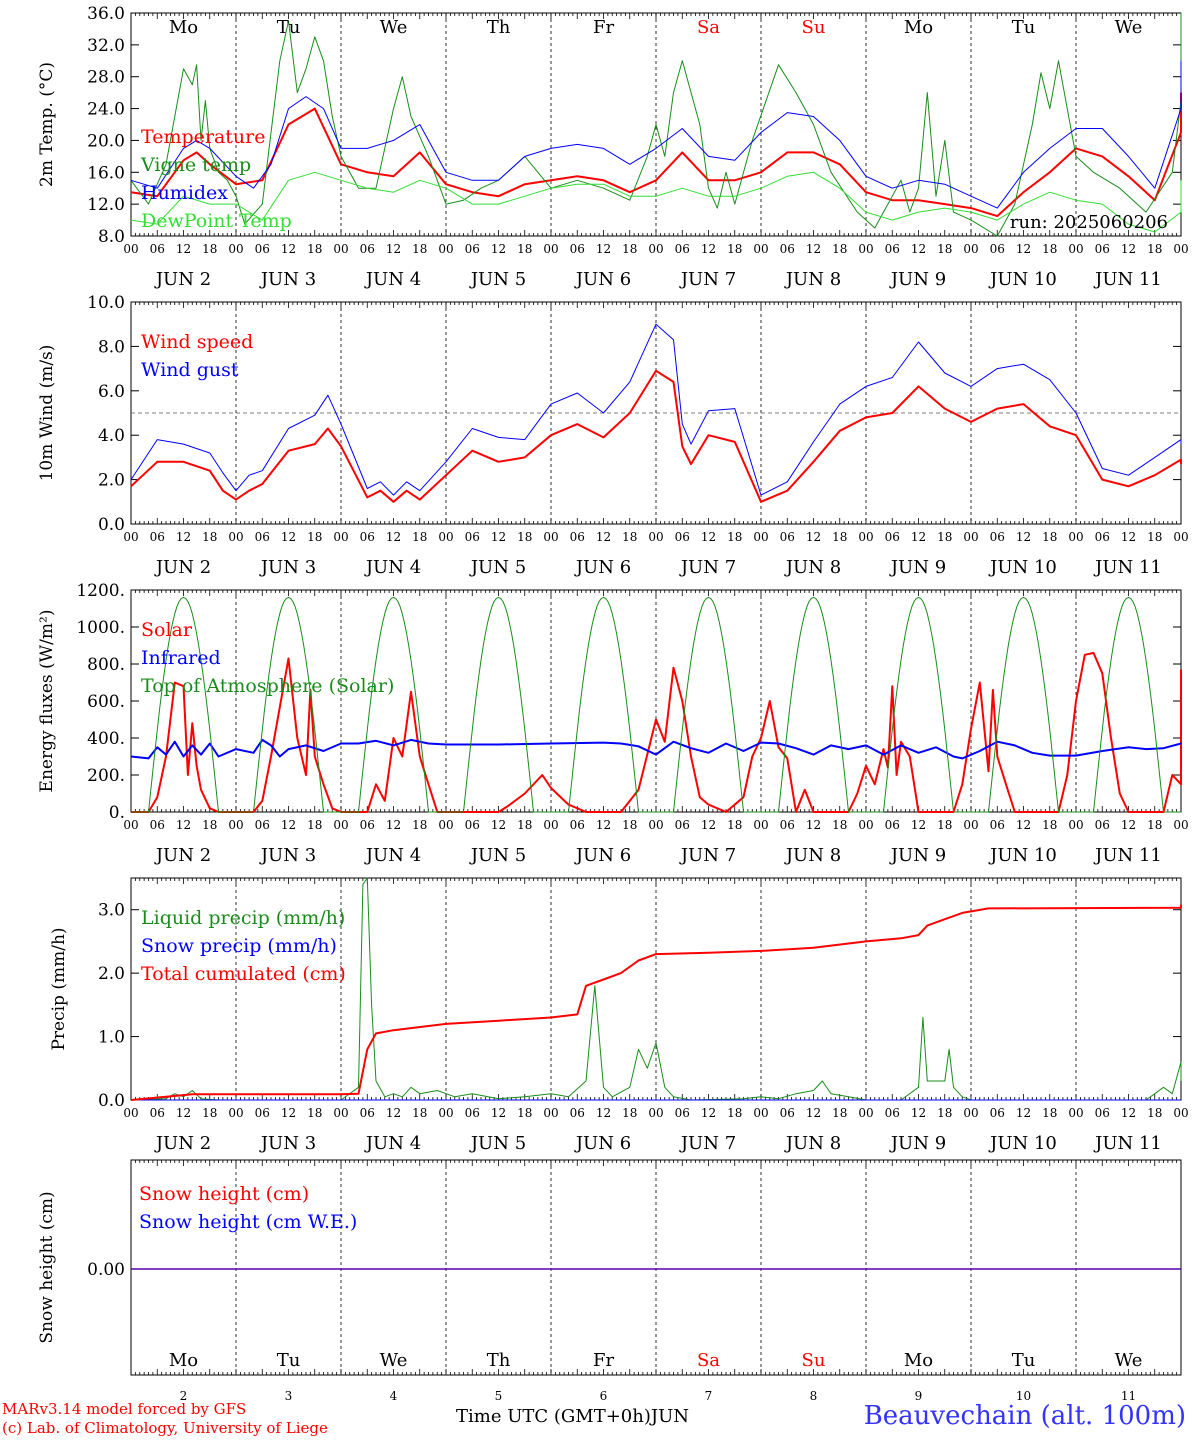 The image size is (1194, 1440). What do you see at coordinates (289, 1396) in the screenshot?
I see `day-number: 3` at bounding box center [289, 1396].